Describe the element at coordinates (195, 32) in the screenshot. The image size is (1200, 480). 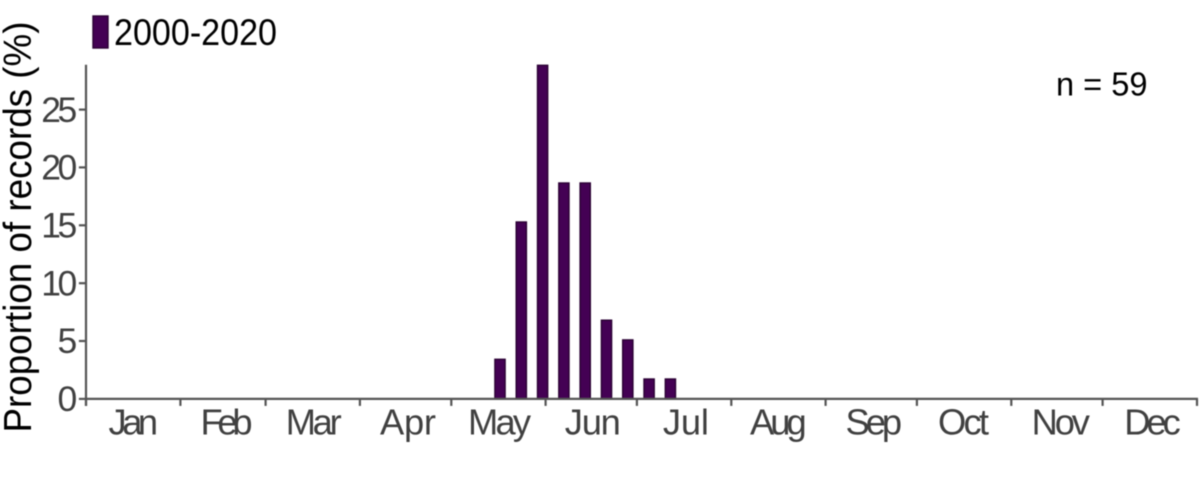
I see `svg-text: 2000-2020` at that location.